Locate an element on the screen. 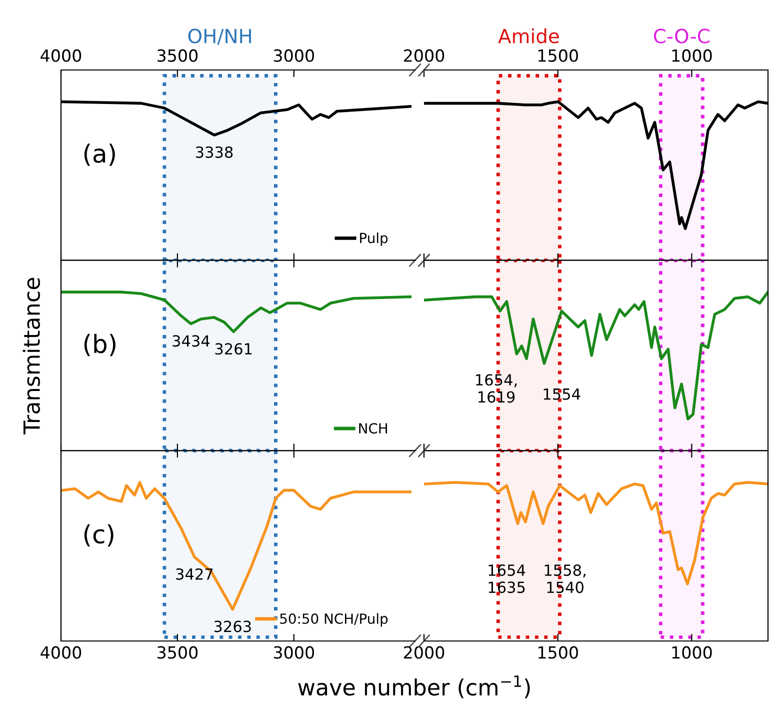 The height and width of the screenshot is (710, 770). x-axis-title: wave number (cm$^{−1}$) is located at coordinates (414, 686).